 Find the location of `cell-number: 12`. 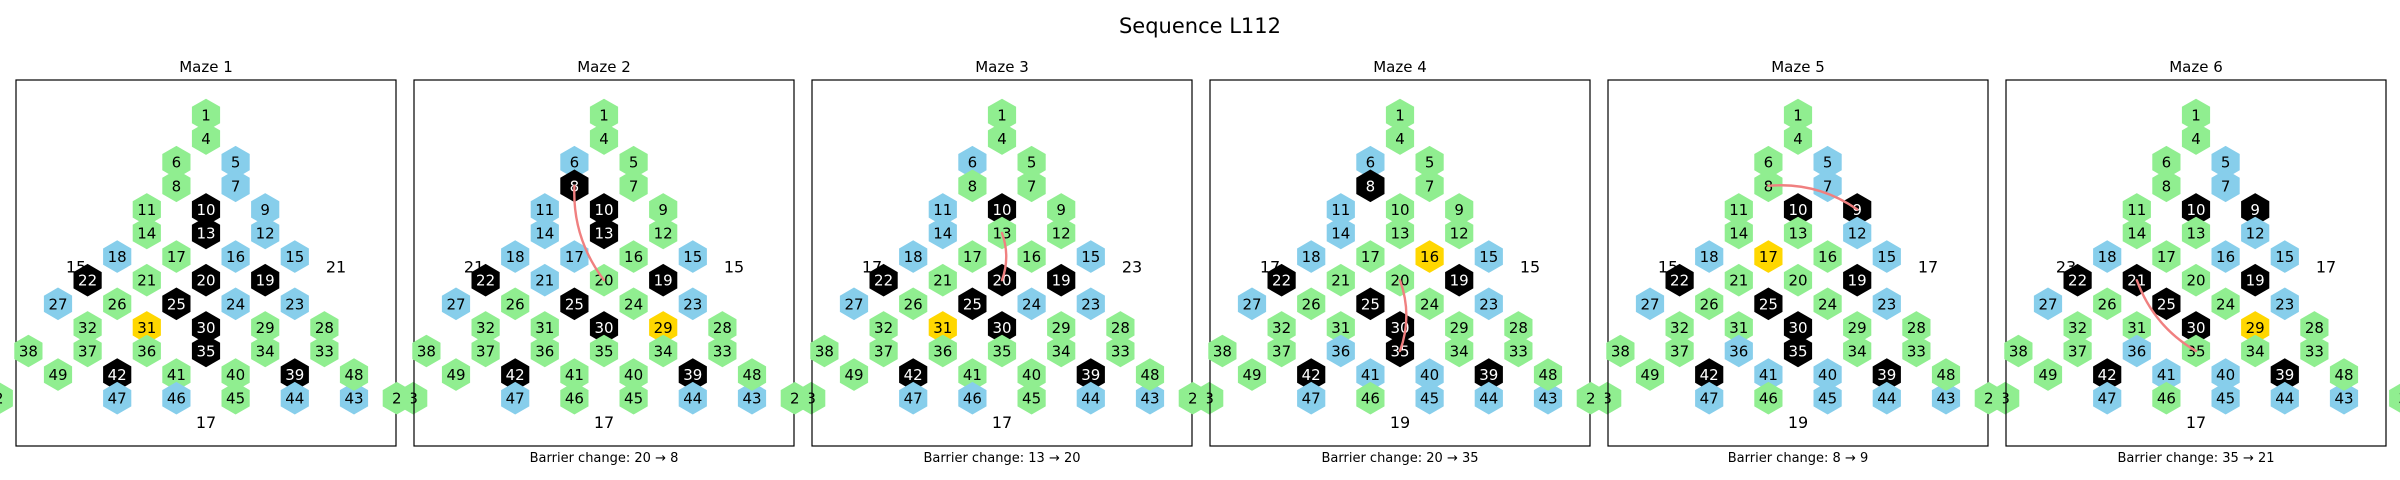

cell-number: 12 is located at coordinates (1459, 234).